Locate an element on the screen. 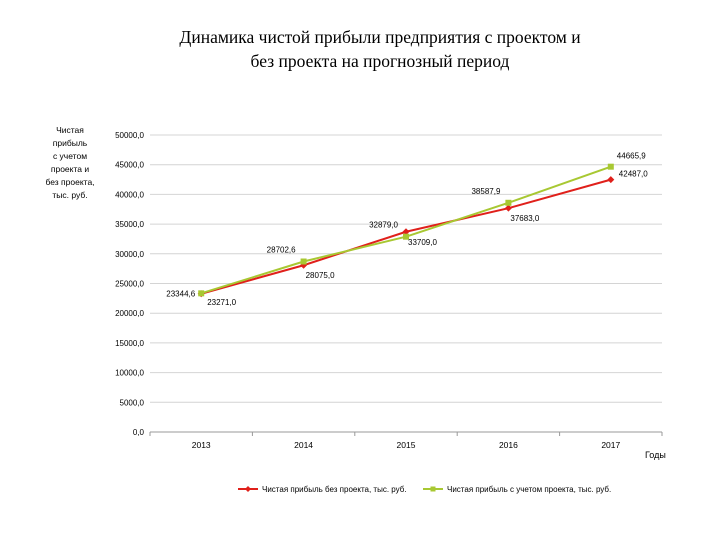 This screenshot has height=540, width=720. data-series is located at coordinates (406, 230).